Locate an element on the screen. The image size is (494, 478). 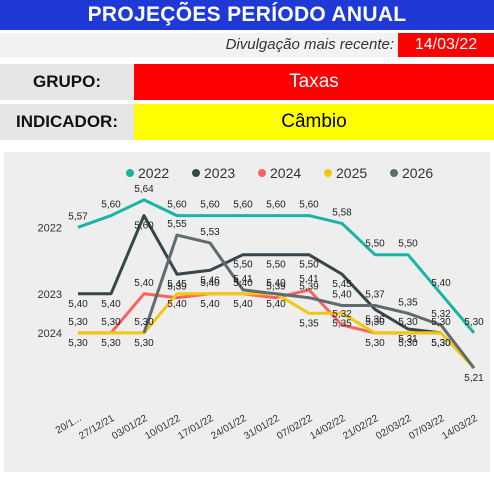
data-label-2026: 5,53 is located at coordinates (210, 232).